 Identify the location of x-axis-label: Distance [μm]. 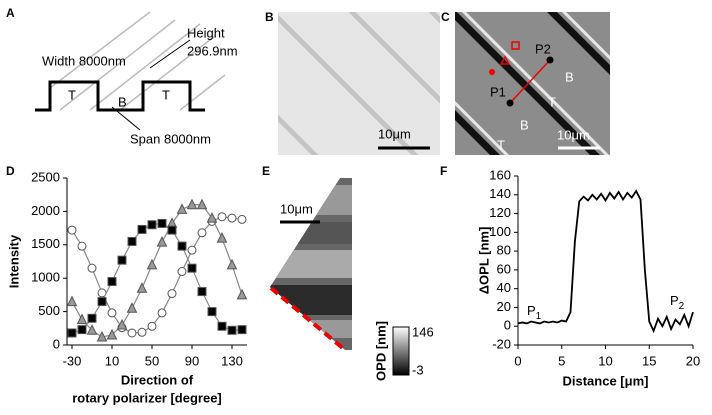
(606, 380).